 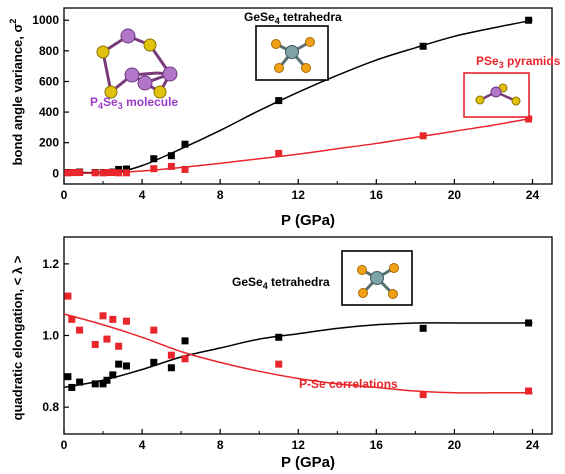 I want to click on y-tick-label: 1.2, so click(x=50, y=264).